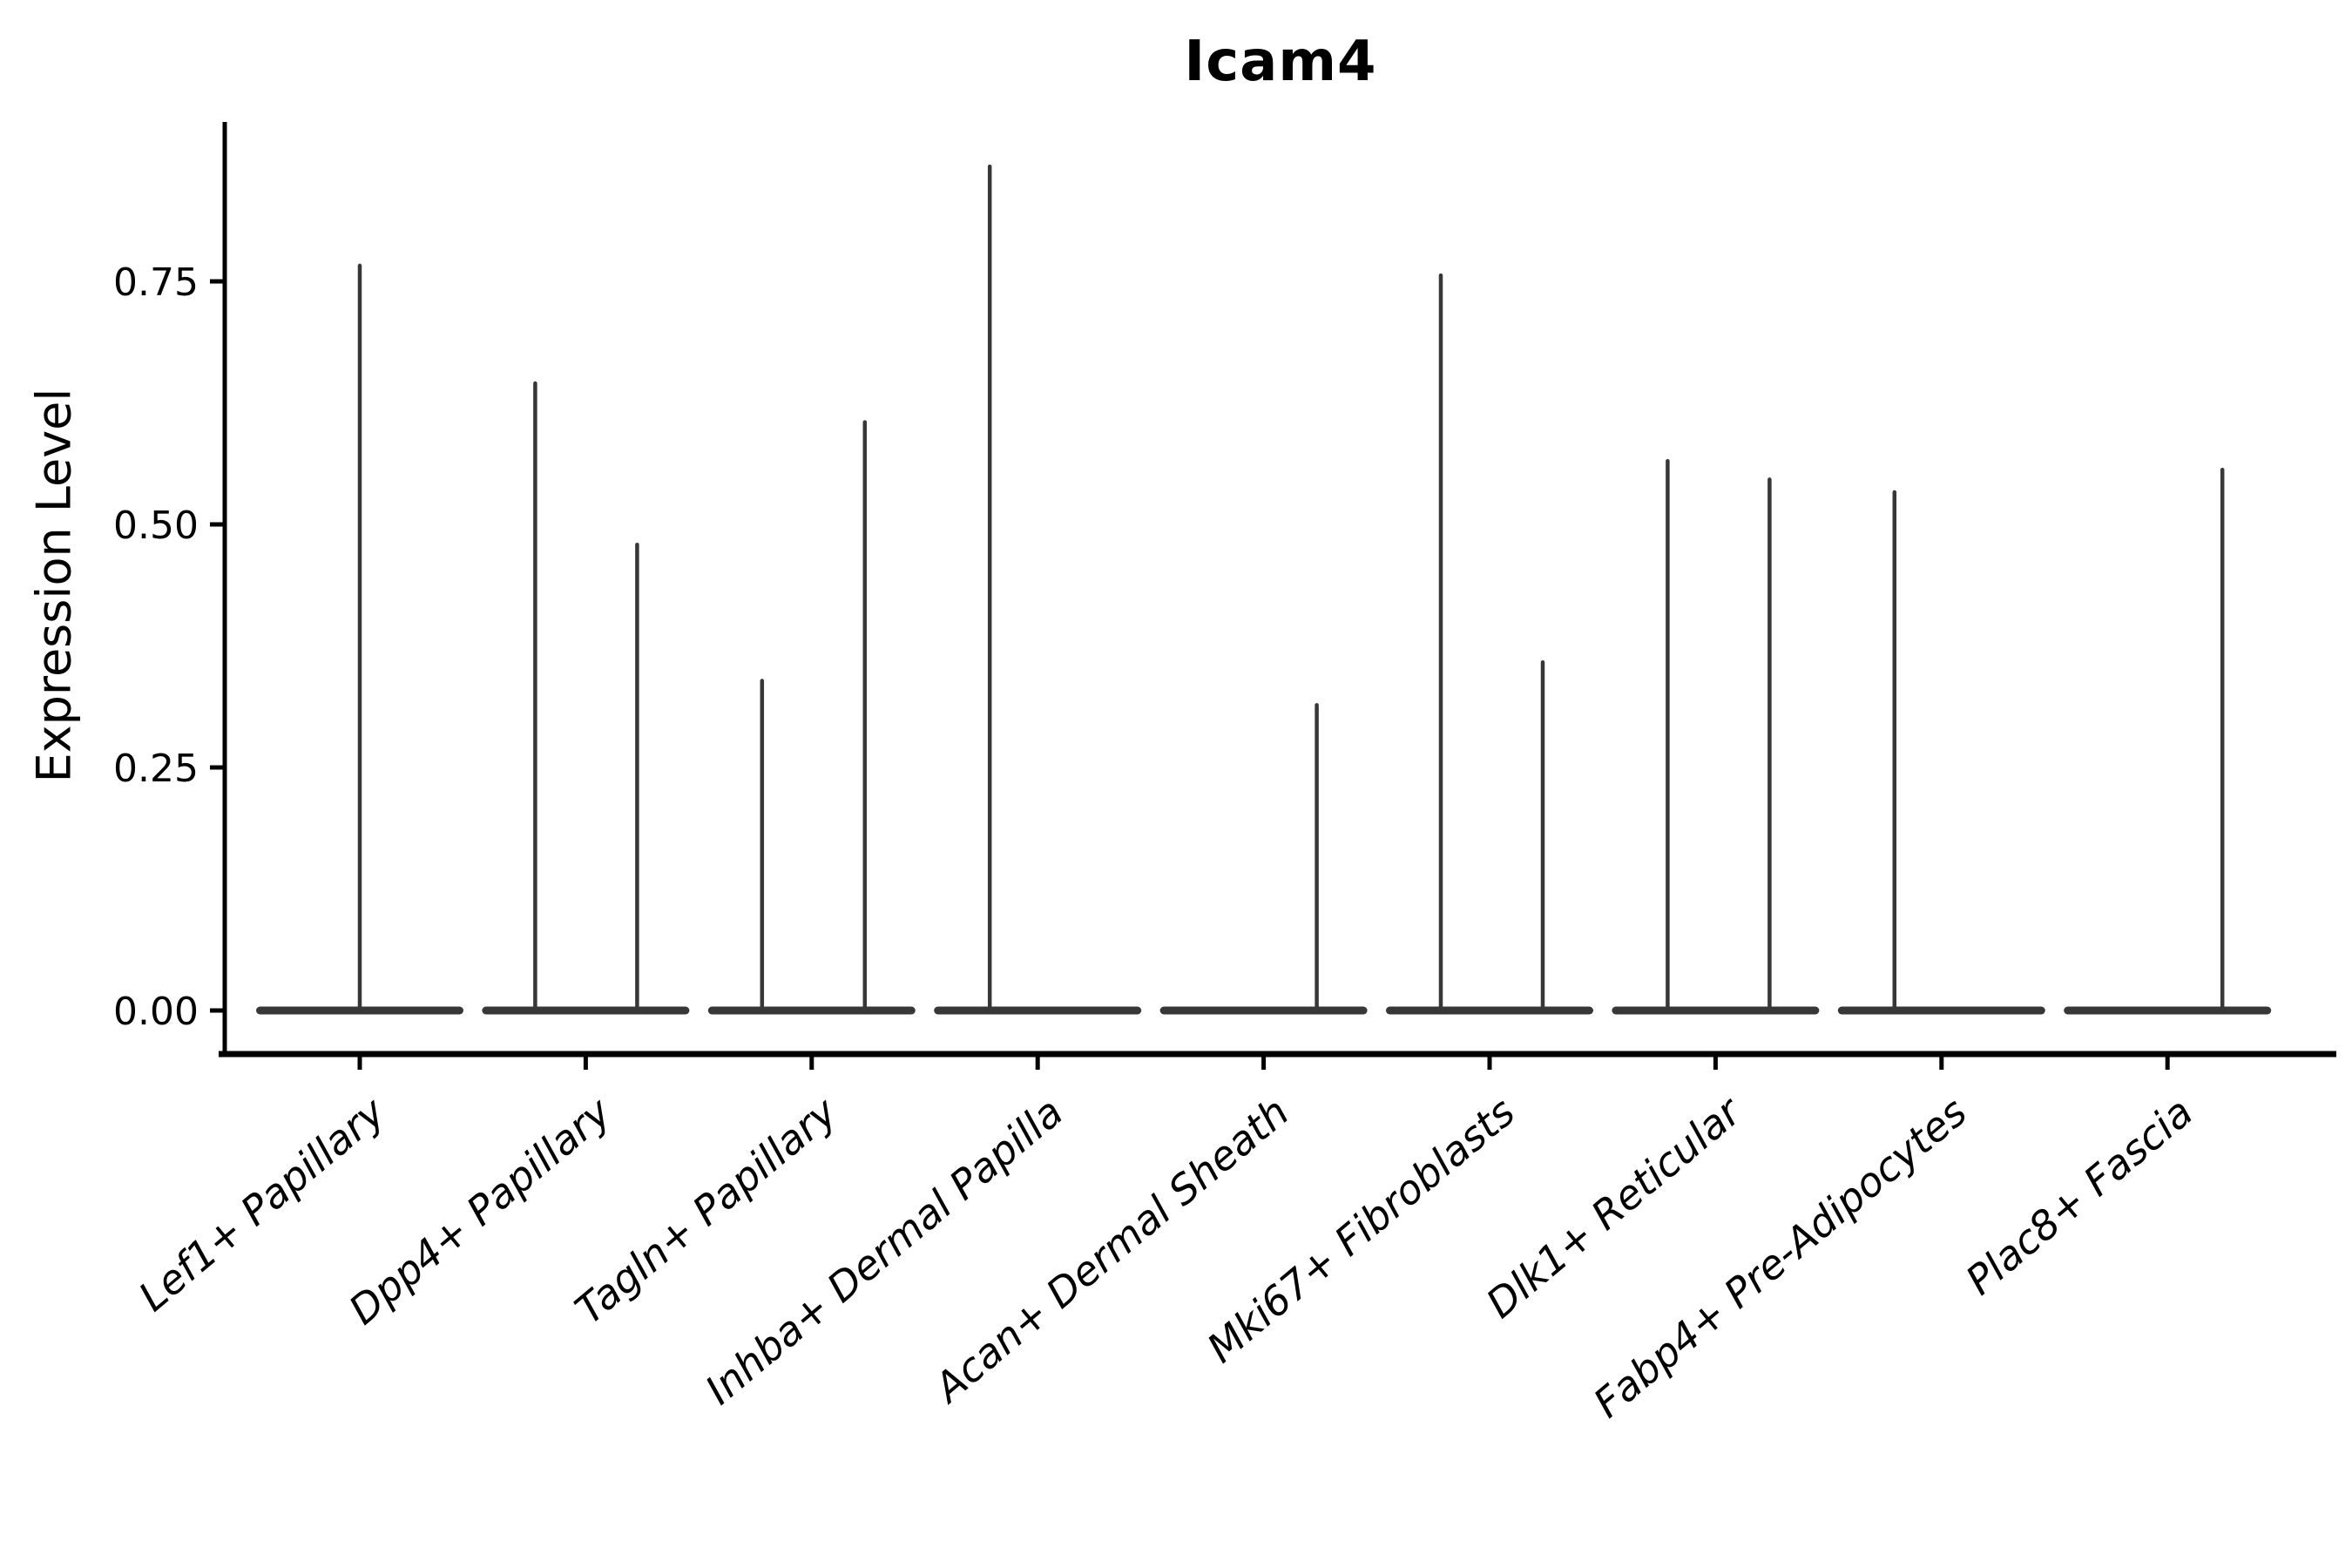  I want to click on y-axis-label: Expression Level, so click(54, 585).